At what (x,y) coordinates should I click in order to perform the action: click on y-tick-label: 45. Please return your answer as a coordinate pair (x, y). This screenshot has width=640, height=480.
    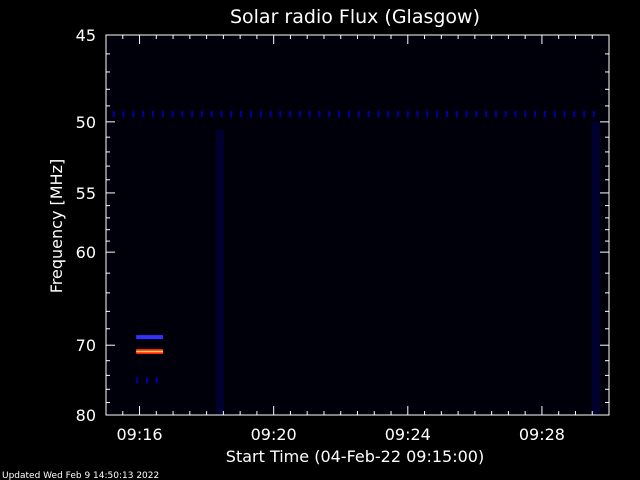
    Looking at the image, I should click on (86, 35).